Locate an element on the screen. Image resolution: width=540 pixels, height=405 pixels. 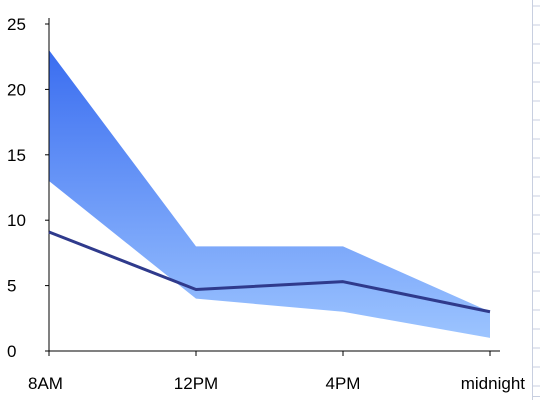
y-tick-label: 25 is located at coordinates (16, 24).